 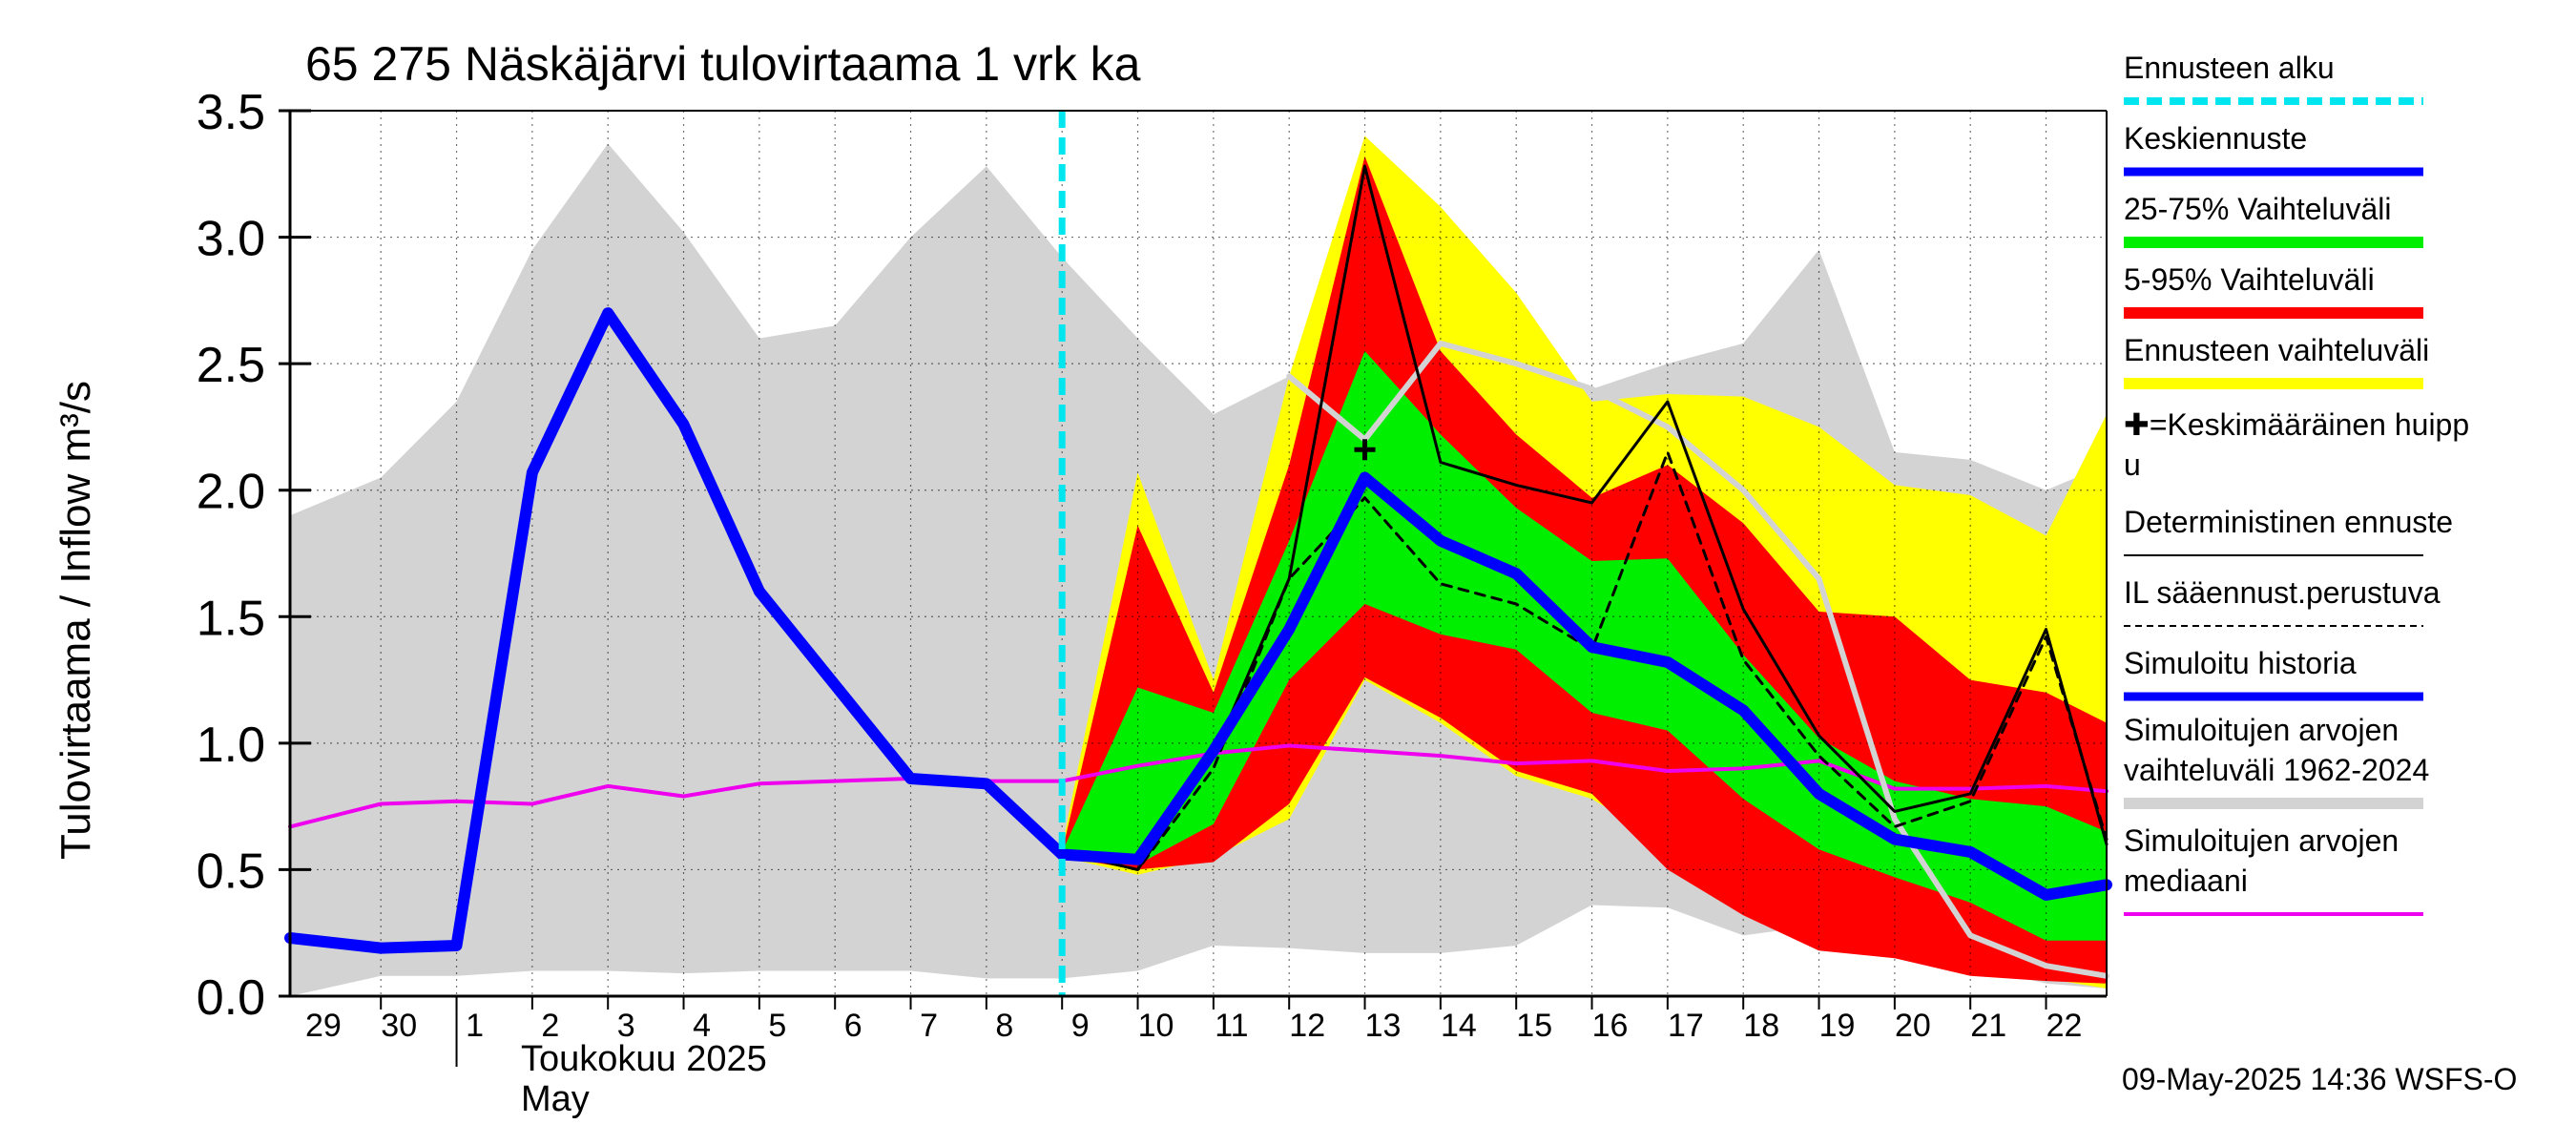 I want to click on x-tick-label: 10, so click(x=1156, y=1026).